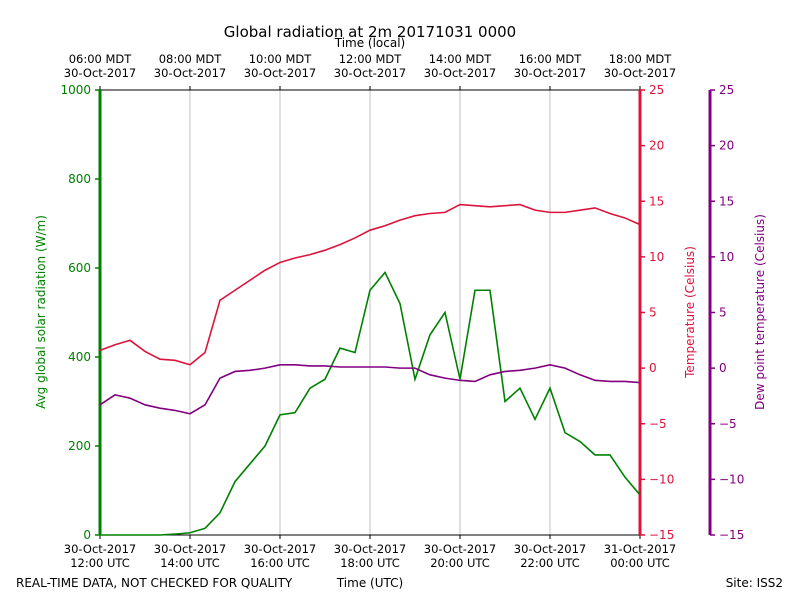 The width and height of the screenshot is (800, 600). I want to click on y2-tick-label: 0, so click(653, 368).